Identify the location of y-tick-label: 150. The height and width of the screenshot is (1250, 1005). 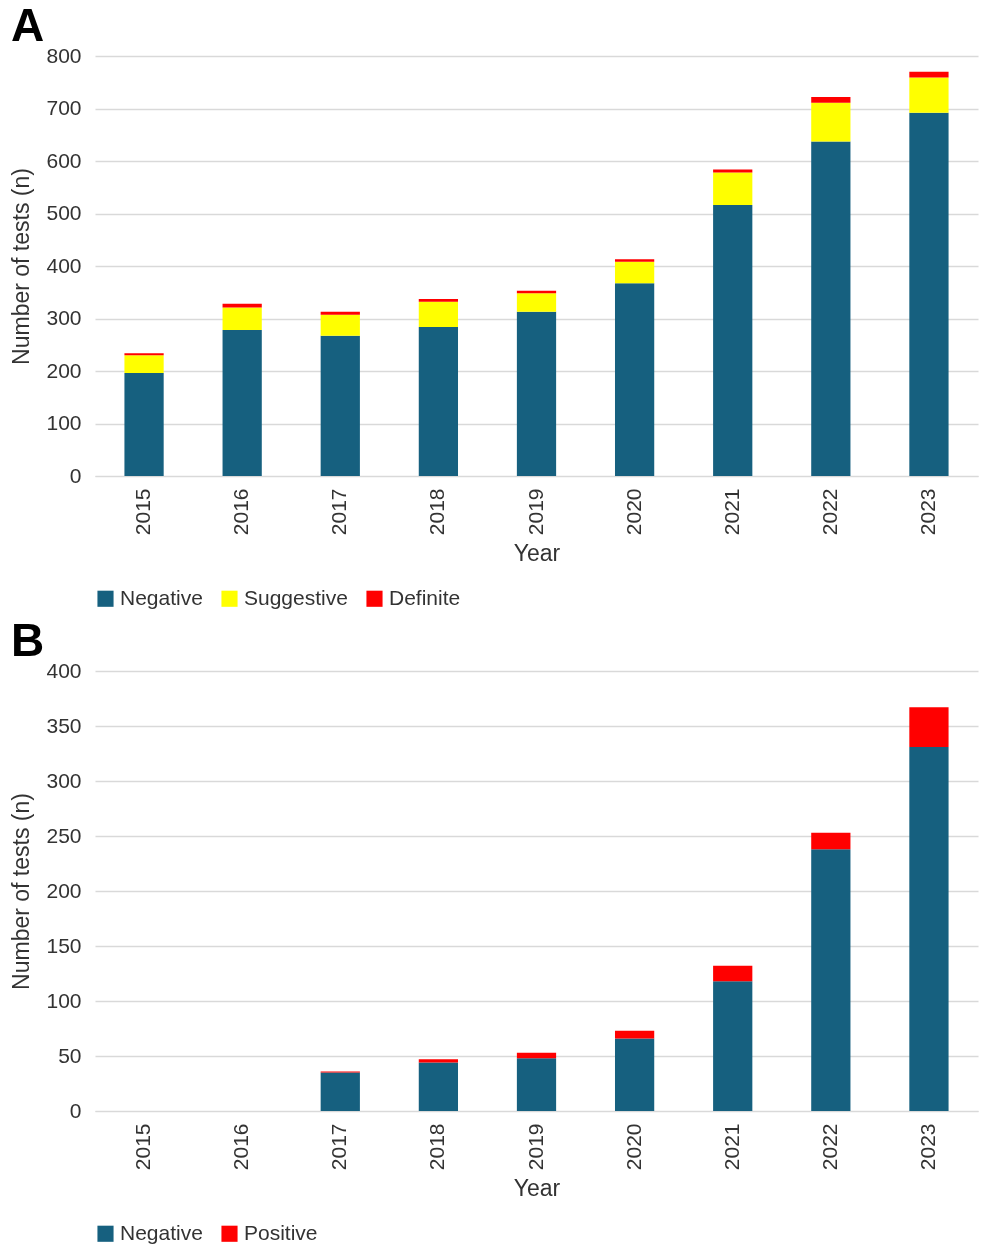
(64, 945).